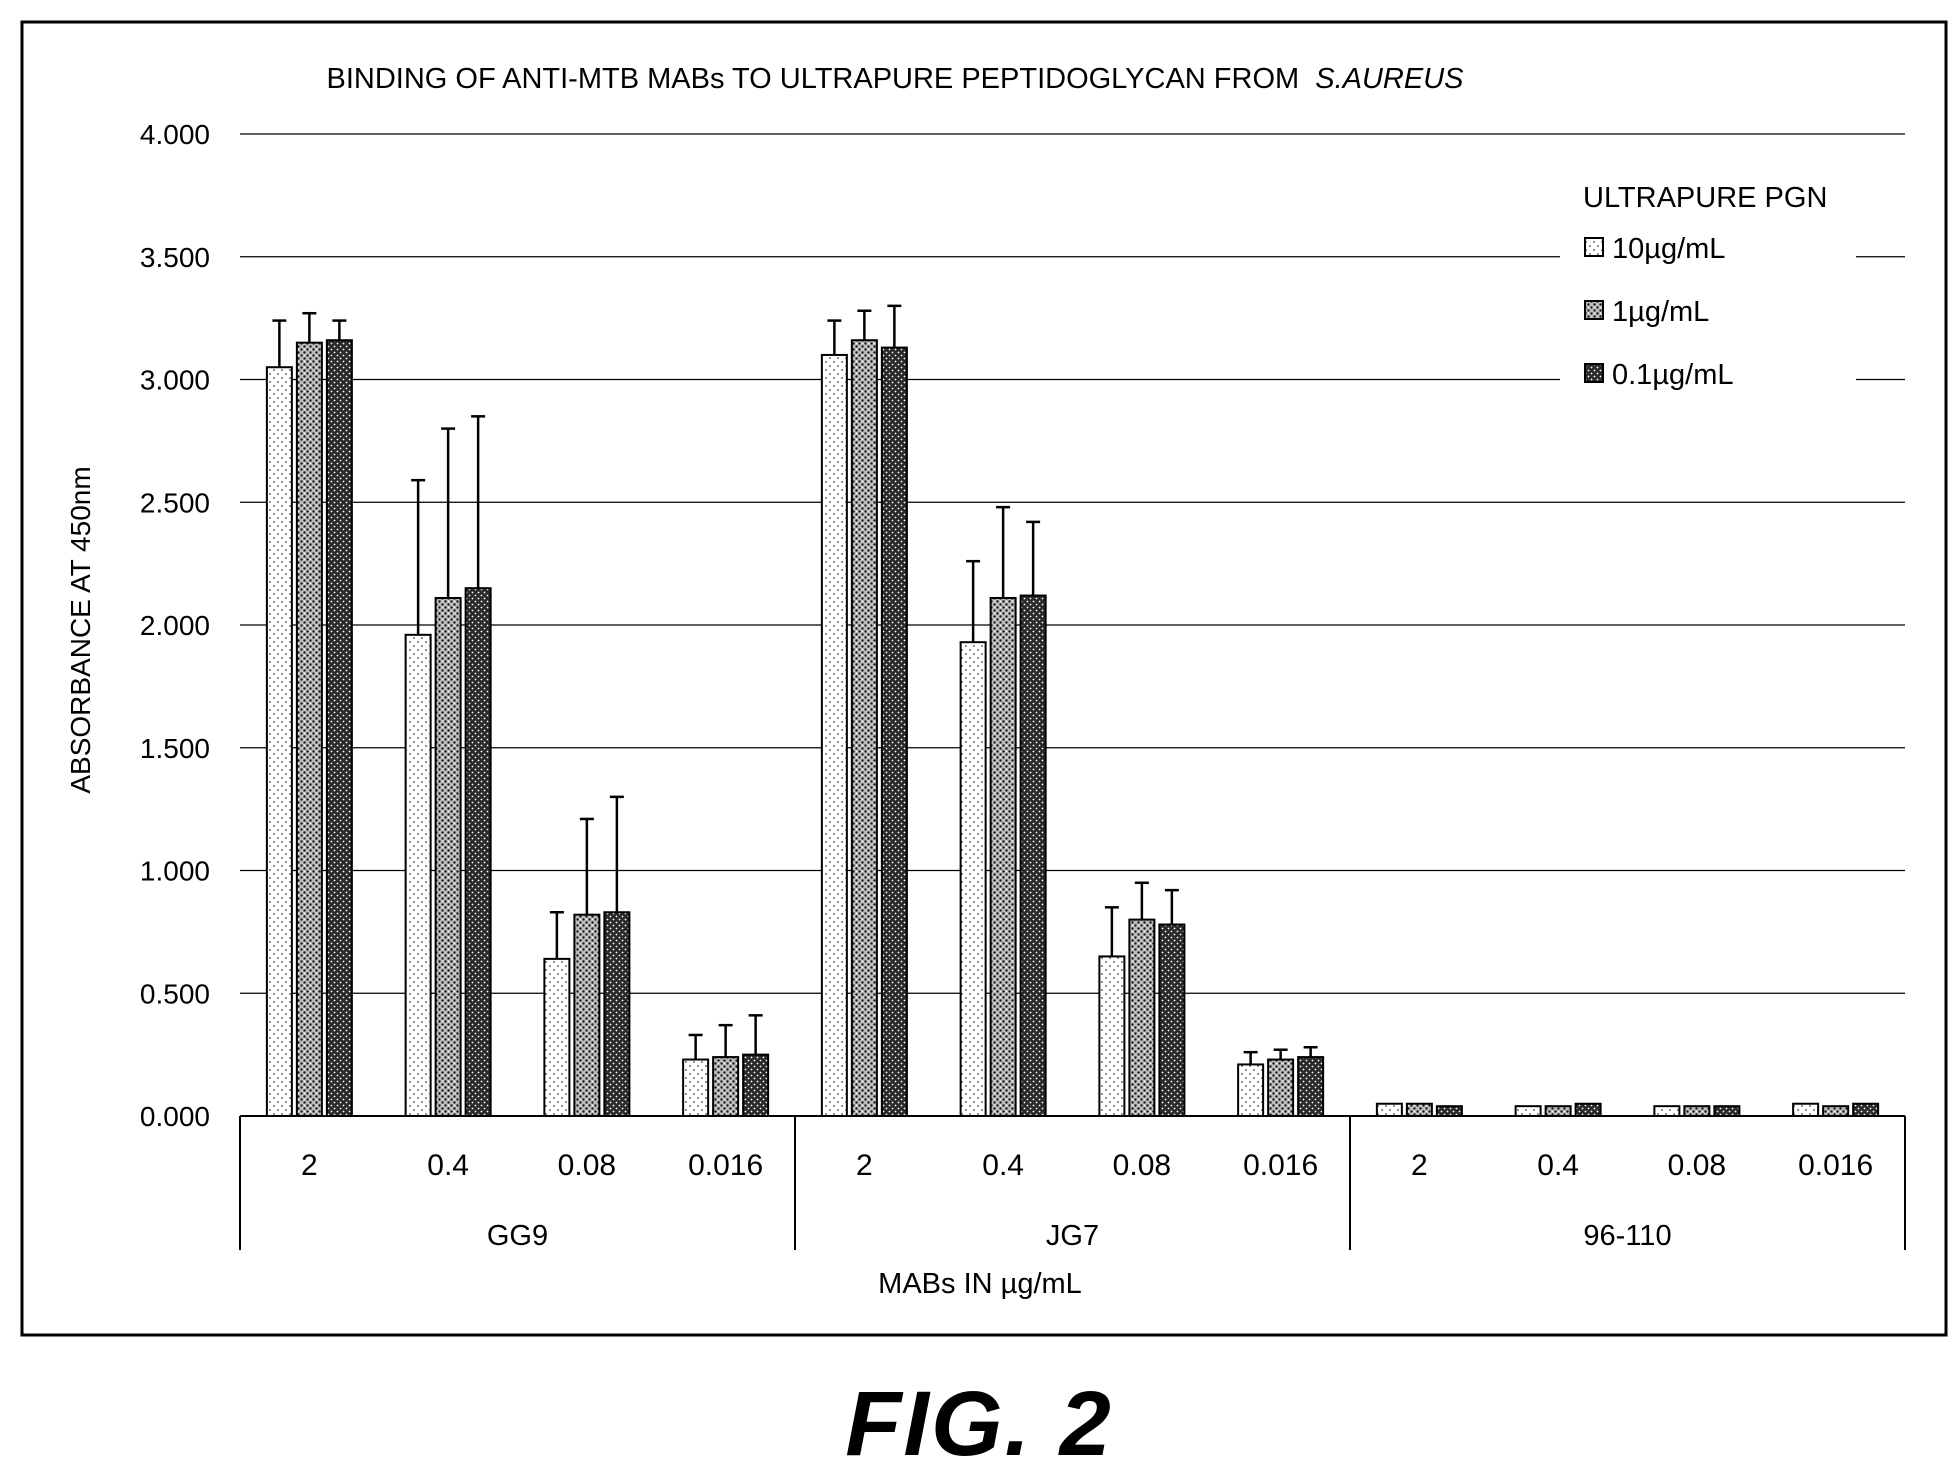  Describe the element at coordinates (175, 993) in the screenshot. I see `y-tick-label: 0.500` at that location.